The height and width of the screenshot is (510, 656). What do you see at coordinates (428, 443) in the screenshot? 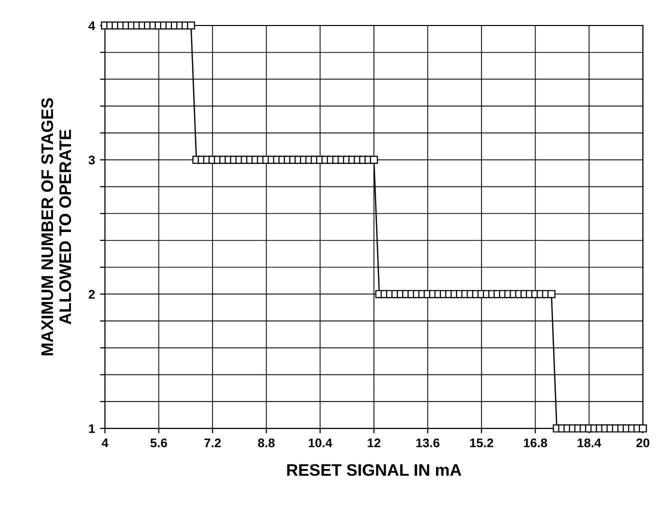
I see `x-tick-label: 13.6` at bounding box center [428, 443].